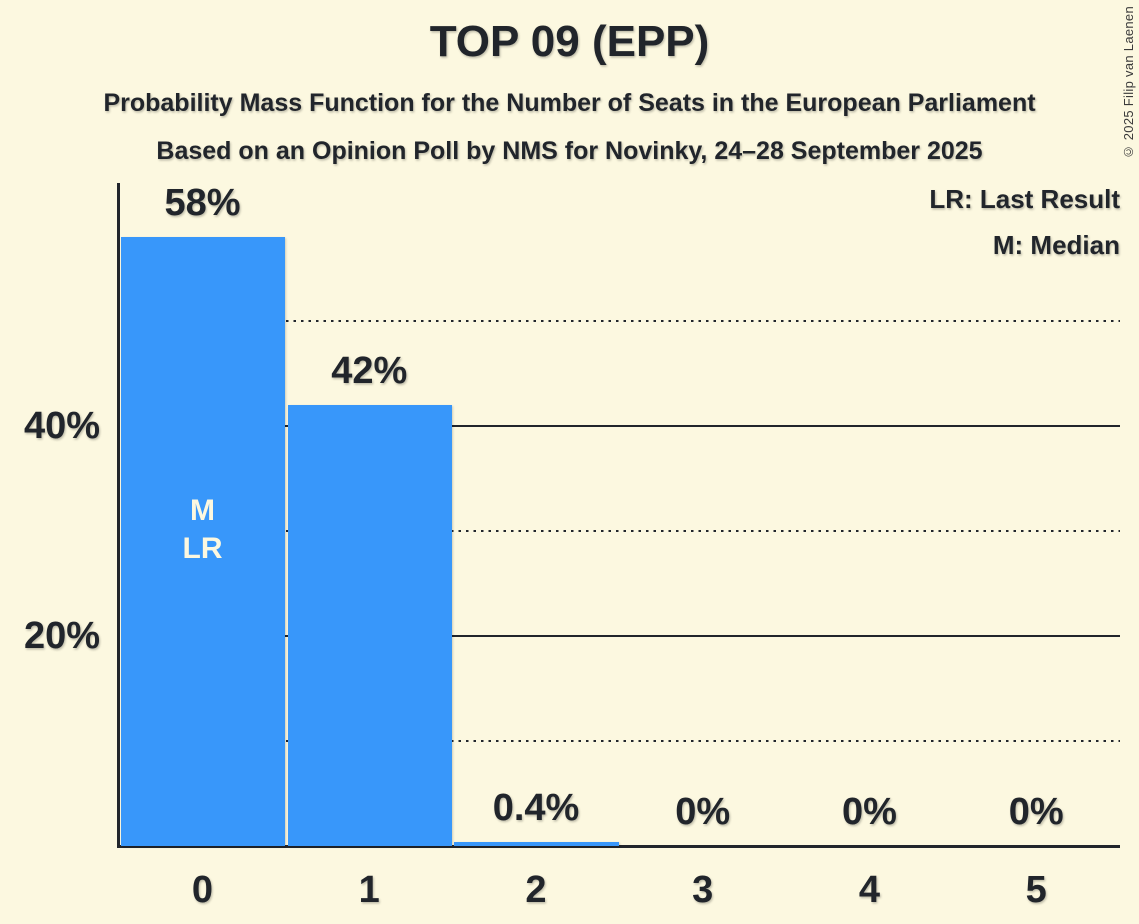 The image size is (1139, 924). What do you see at coordinates (536, 807) in the screenshot?
I see `bar-value-label: 0.4%` at bounding box center [536, 807].